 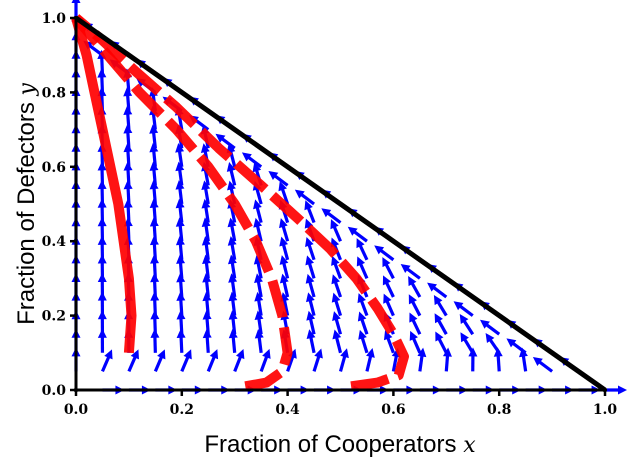 I want to click on y-axis-label: Fraction of Defectors y, so click(x=26, y=204).